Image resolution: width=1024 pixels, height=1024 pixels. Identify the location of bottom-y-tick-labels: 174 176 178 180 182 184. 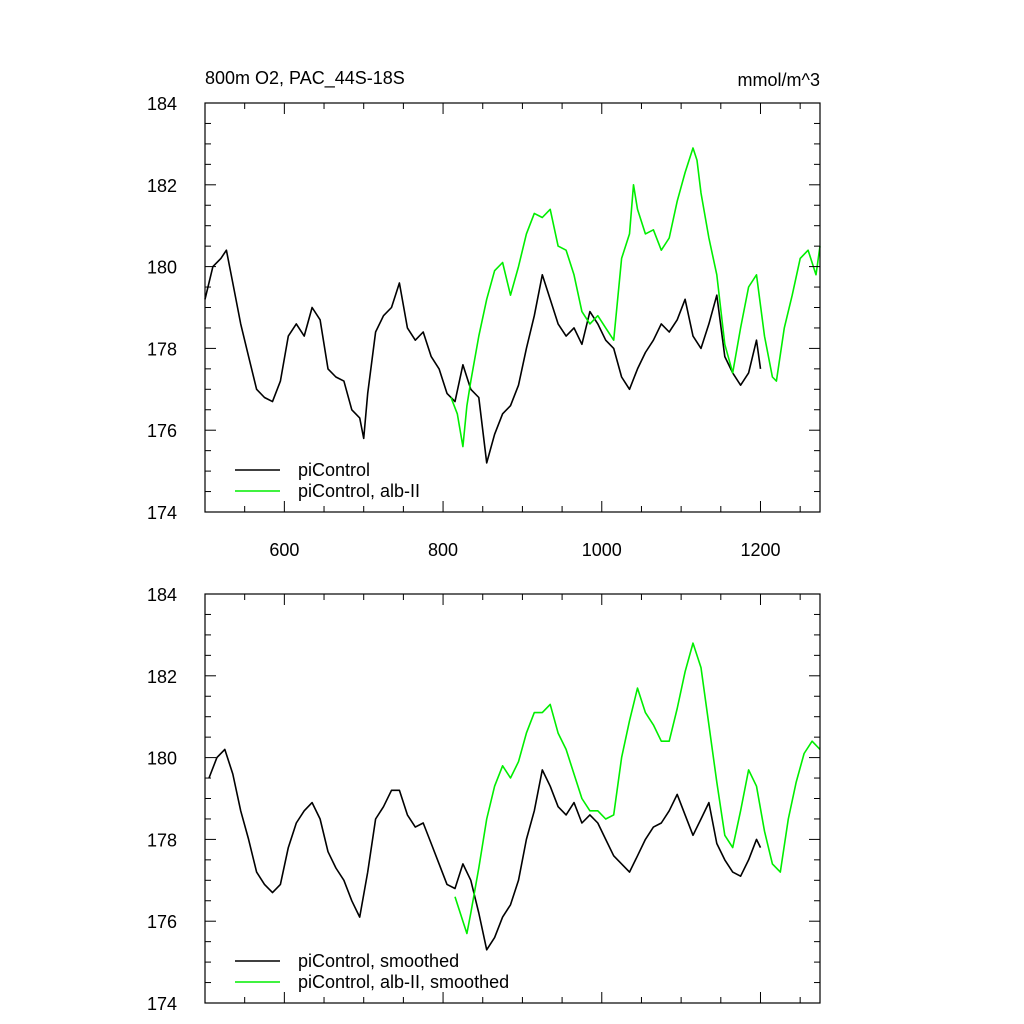
(162, 799).